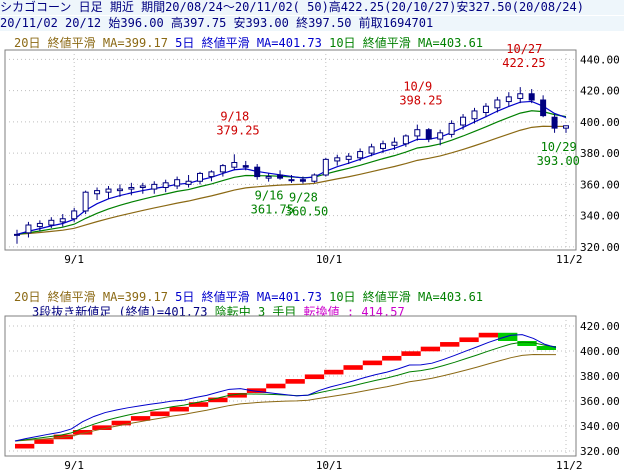 The width and height of the screenshot is (624, 473). Describe the element at coordinates (91, 297) in the screenshot. I see `ma20-label-2: 20日 終値平滑 MA=399.17` at that location.